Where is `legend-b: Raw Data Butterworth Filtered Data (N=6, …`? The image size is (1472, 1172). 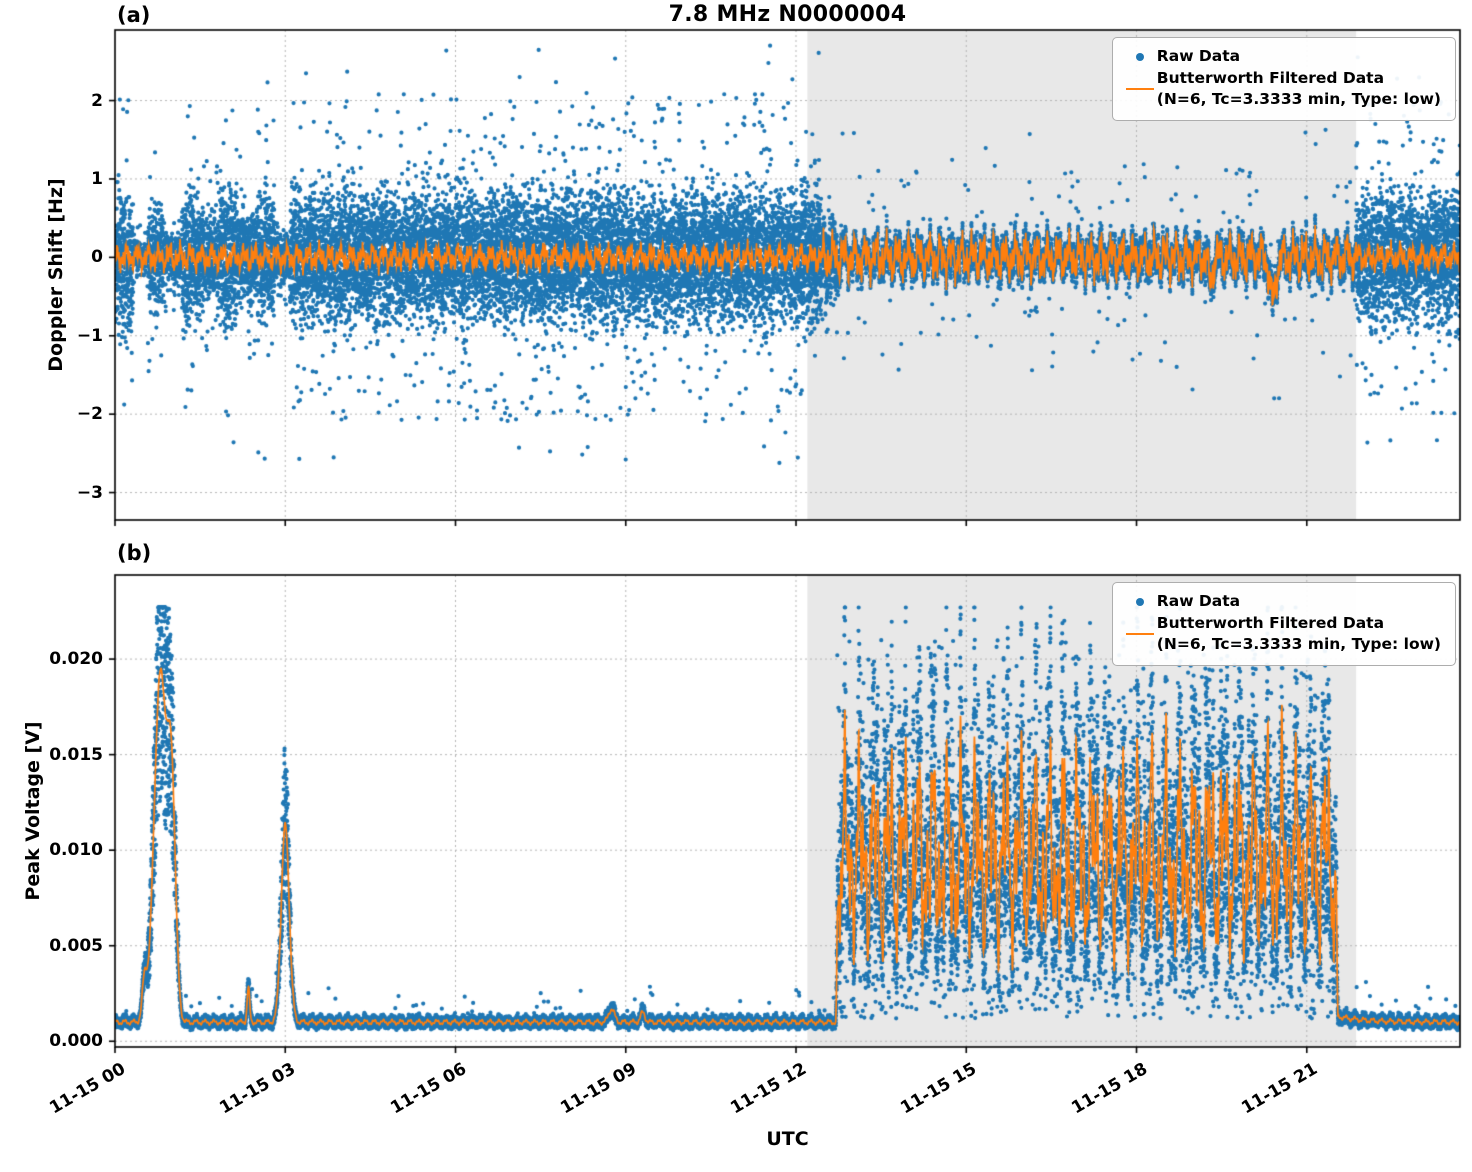 legend-b: Raw Data Butterworth Filtered Data (N=6, … is located at coordinates (1283, 624).